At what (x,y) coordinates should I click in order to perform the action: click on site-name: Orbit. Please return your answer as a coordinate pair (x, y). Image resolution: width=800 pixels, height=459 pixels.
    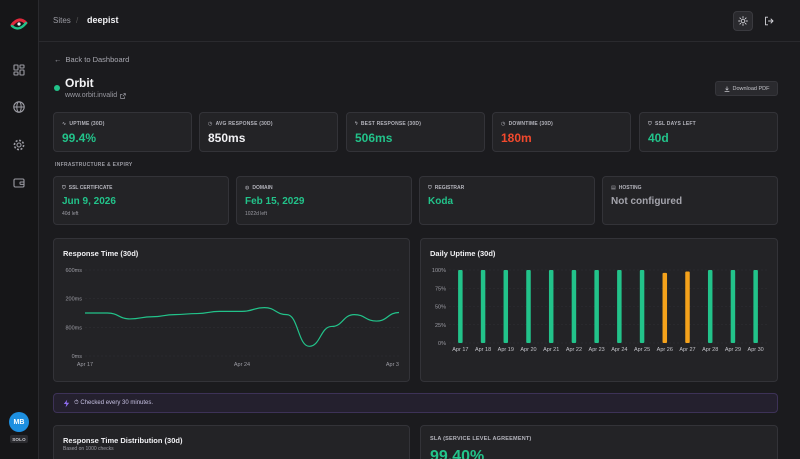
    Looking at the image, I should click on (79, 83).